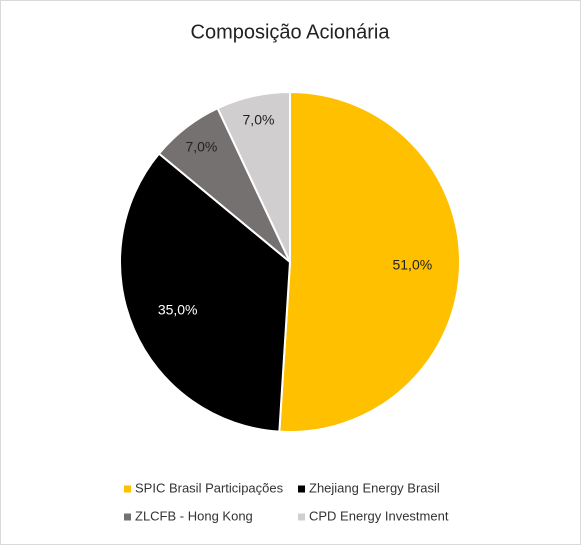  I want to click on data-label: 51,0%, so click(412, 265).